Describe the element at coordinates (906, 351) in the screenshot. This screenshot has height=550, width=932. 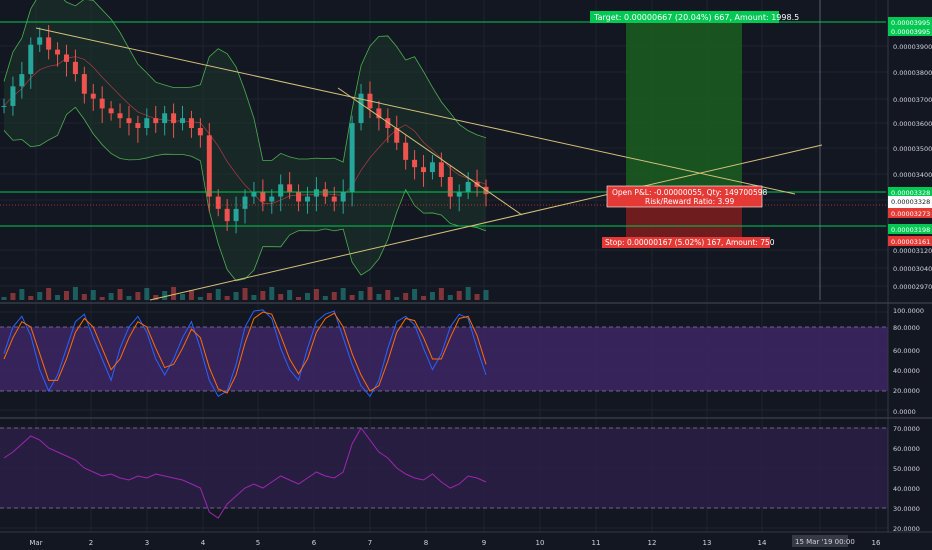
I see `stochastic-tick-label: 60.0000` at that location.